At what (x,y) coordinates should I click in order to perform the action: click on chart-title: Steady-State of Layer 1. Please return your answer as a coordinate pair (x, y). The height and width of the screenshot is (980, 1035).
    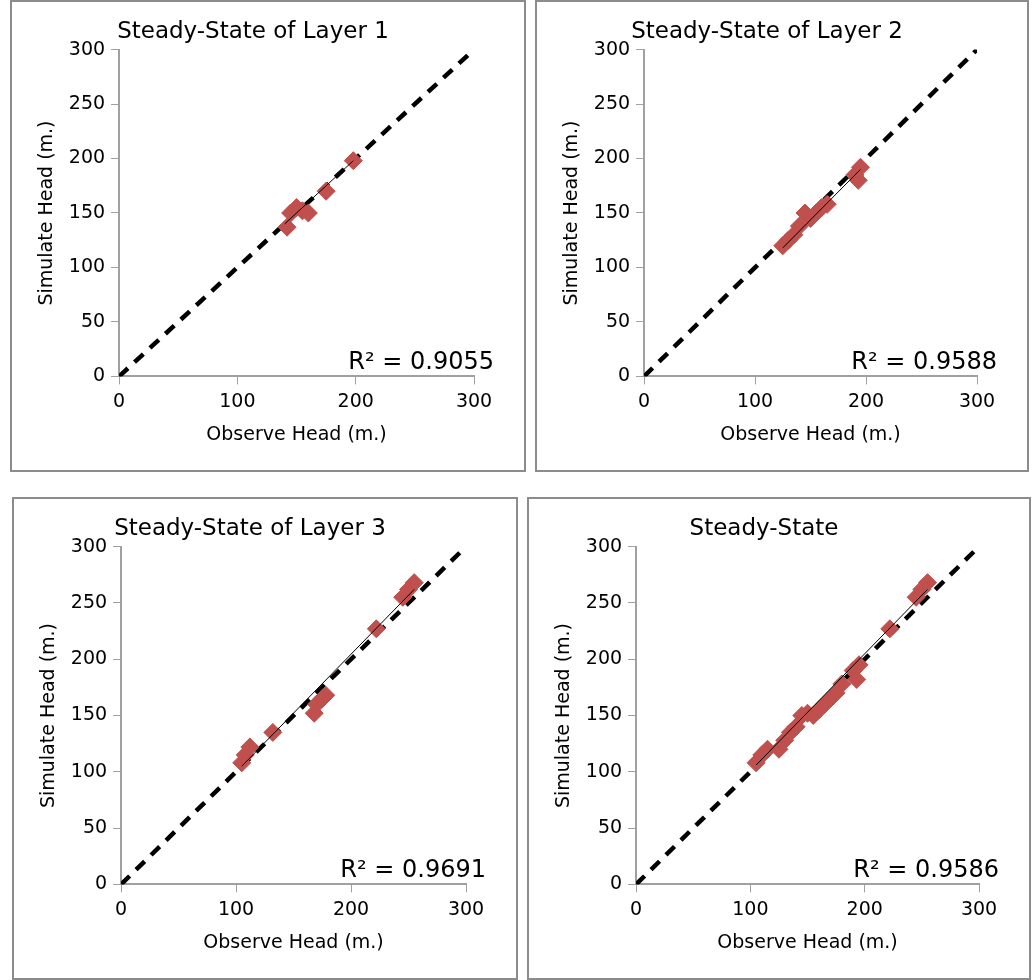
    Looking at the image, I should click on (253, 29).